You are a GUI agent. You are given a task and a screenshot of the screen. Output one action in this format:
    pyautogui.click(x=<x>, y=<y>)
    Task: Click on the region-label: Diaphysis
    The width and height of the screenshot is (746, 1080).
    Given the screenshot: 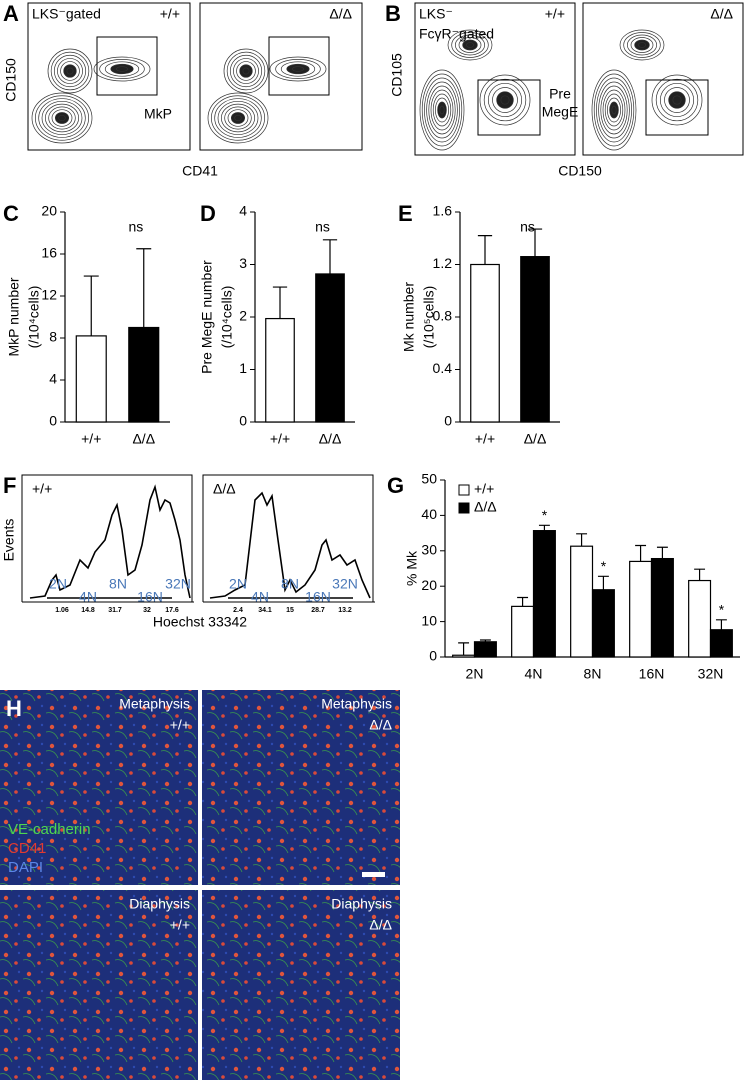 What is the action you would take?
    pyautogui.click(x=159, y=904)
    